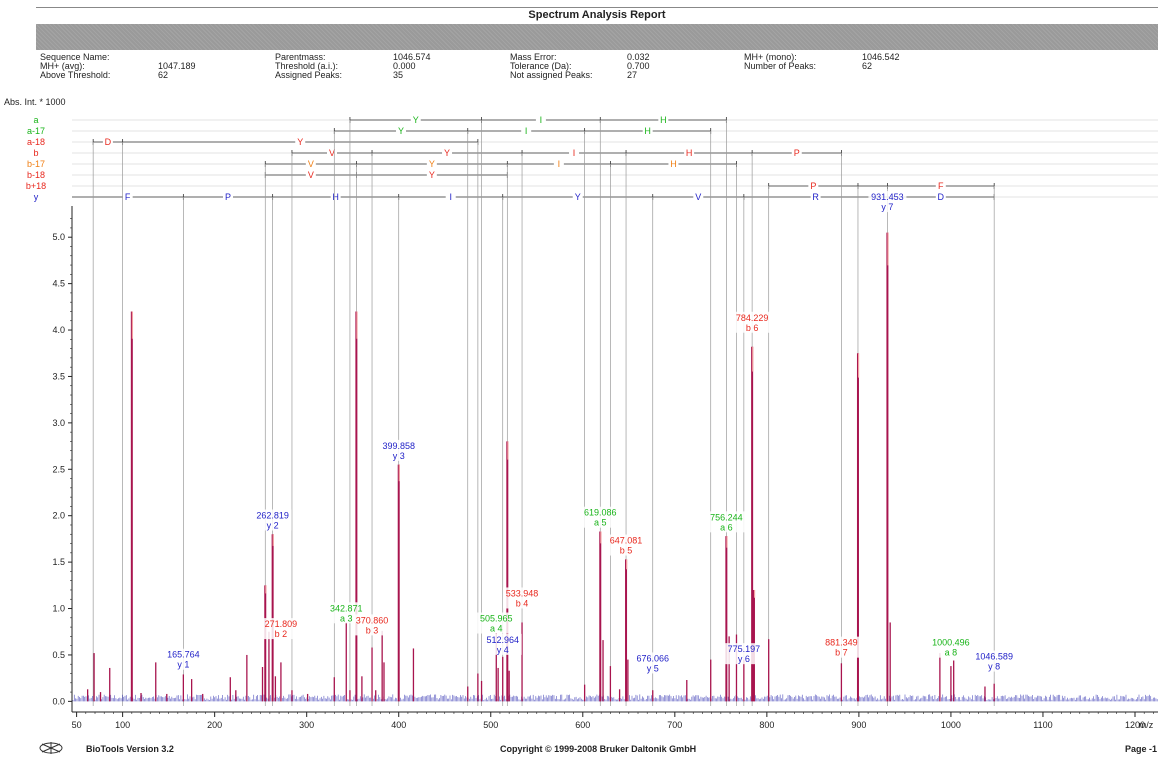  What do you see at coordinates (398, 446) in the screenshot?
I see `annotation-value: 399.858` at bounding box center [398, 446].